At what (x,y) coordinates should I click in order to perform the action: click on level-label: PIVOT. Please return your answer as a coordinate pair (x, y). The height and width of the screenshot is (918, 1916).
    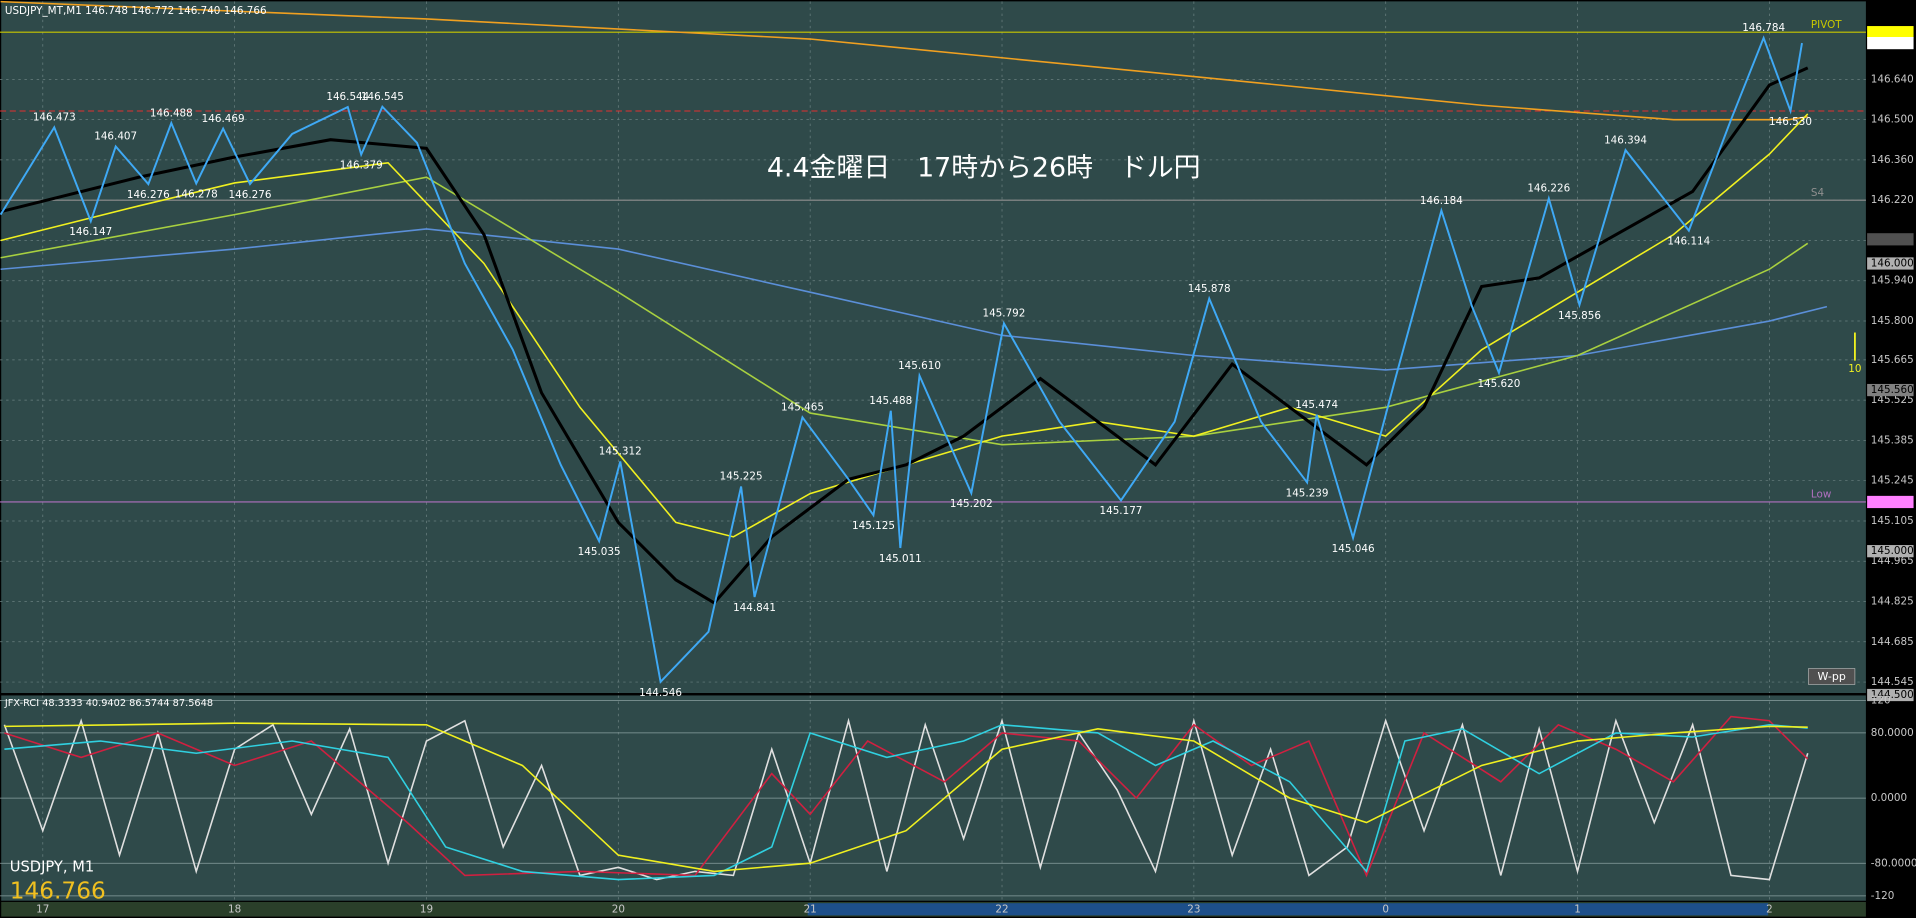
    Looking at the image, I should click on (1826, 25).